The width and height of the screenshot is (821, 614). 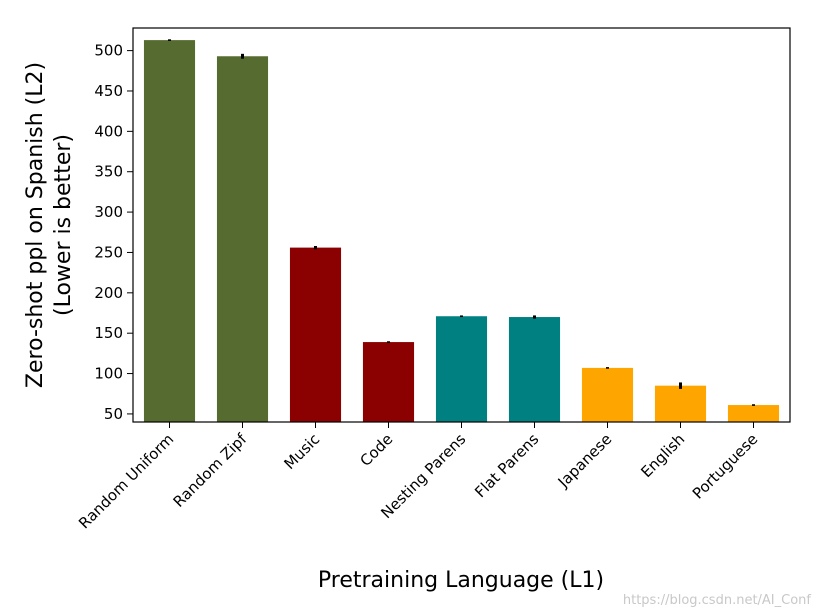 What do you see at coordinates (301, 451) in the screenshot?
I see `x-tick-label: Music` at bounding box center [301, 451].